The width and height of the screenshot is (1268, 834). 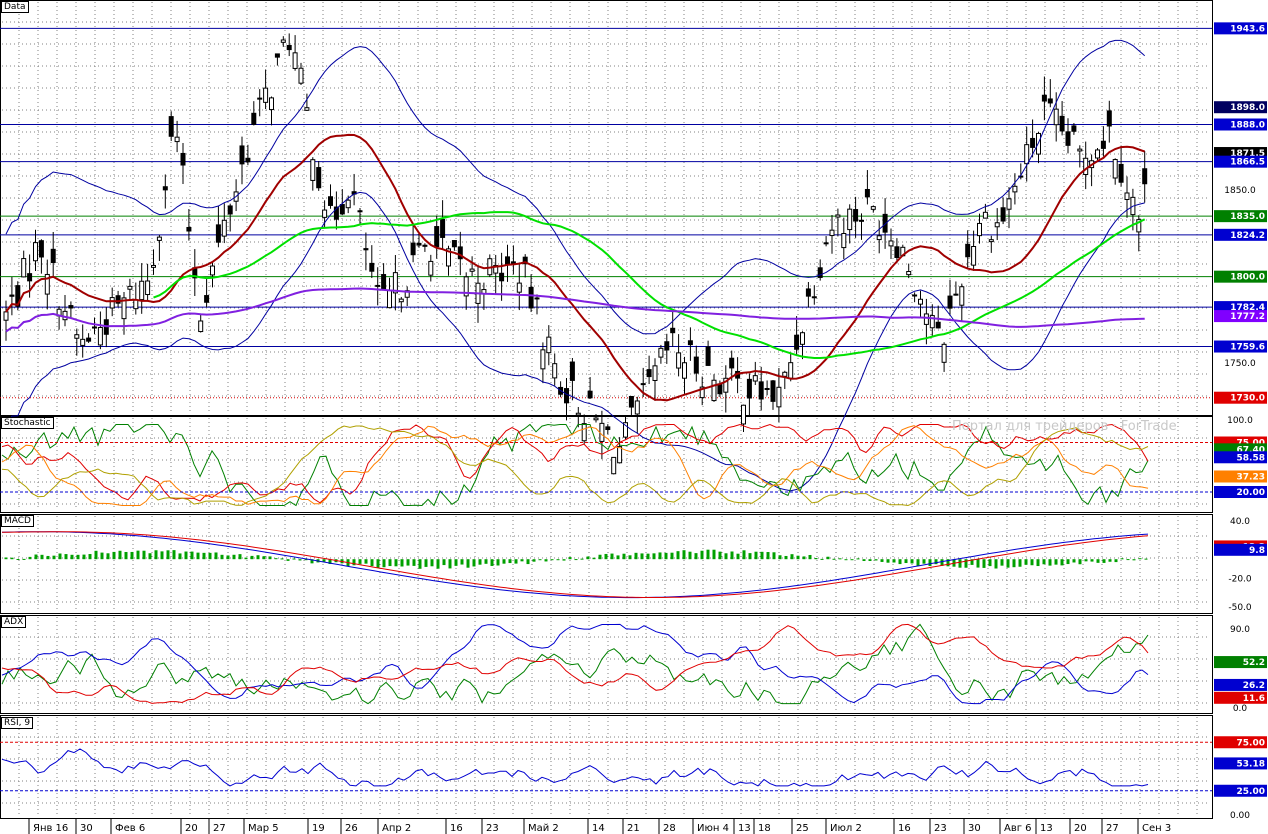 What do you see at coordinates (191, 828) in the screenshot?
I see `x-tick-label: 20` at bounding box center [191, 828].